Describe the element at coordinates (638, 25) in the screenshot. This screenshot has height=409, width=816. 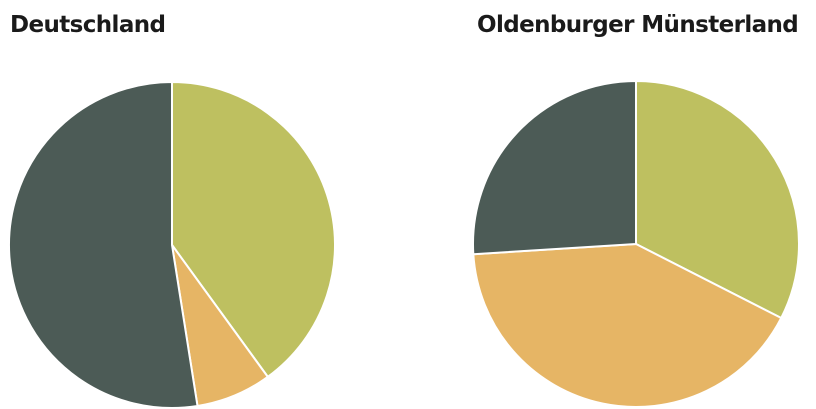
I see `chart-title-oldenburger-muensterland: Oldenburger Münsterland` at that location.